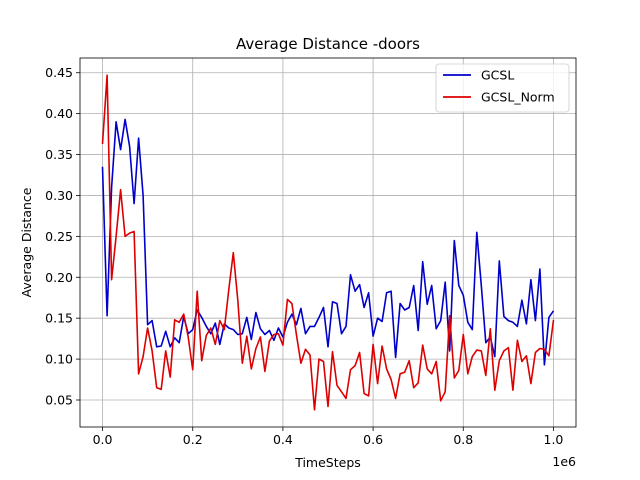 The width and height of the screenshot is (640, 480). I want to click on x-axis-label: TimeSteps, so click(327, 462).